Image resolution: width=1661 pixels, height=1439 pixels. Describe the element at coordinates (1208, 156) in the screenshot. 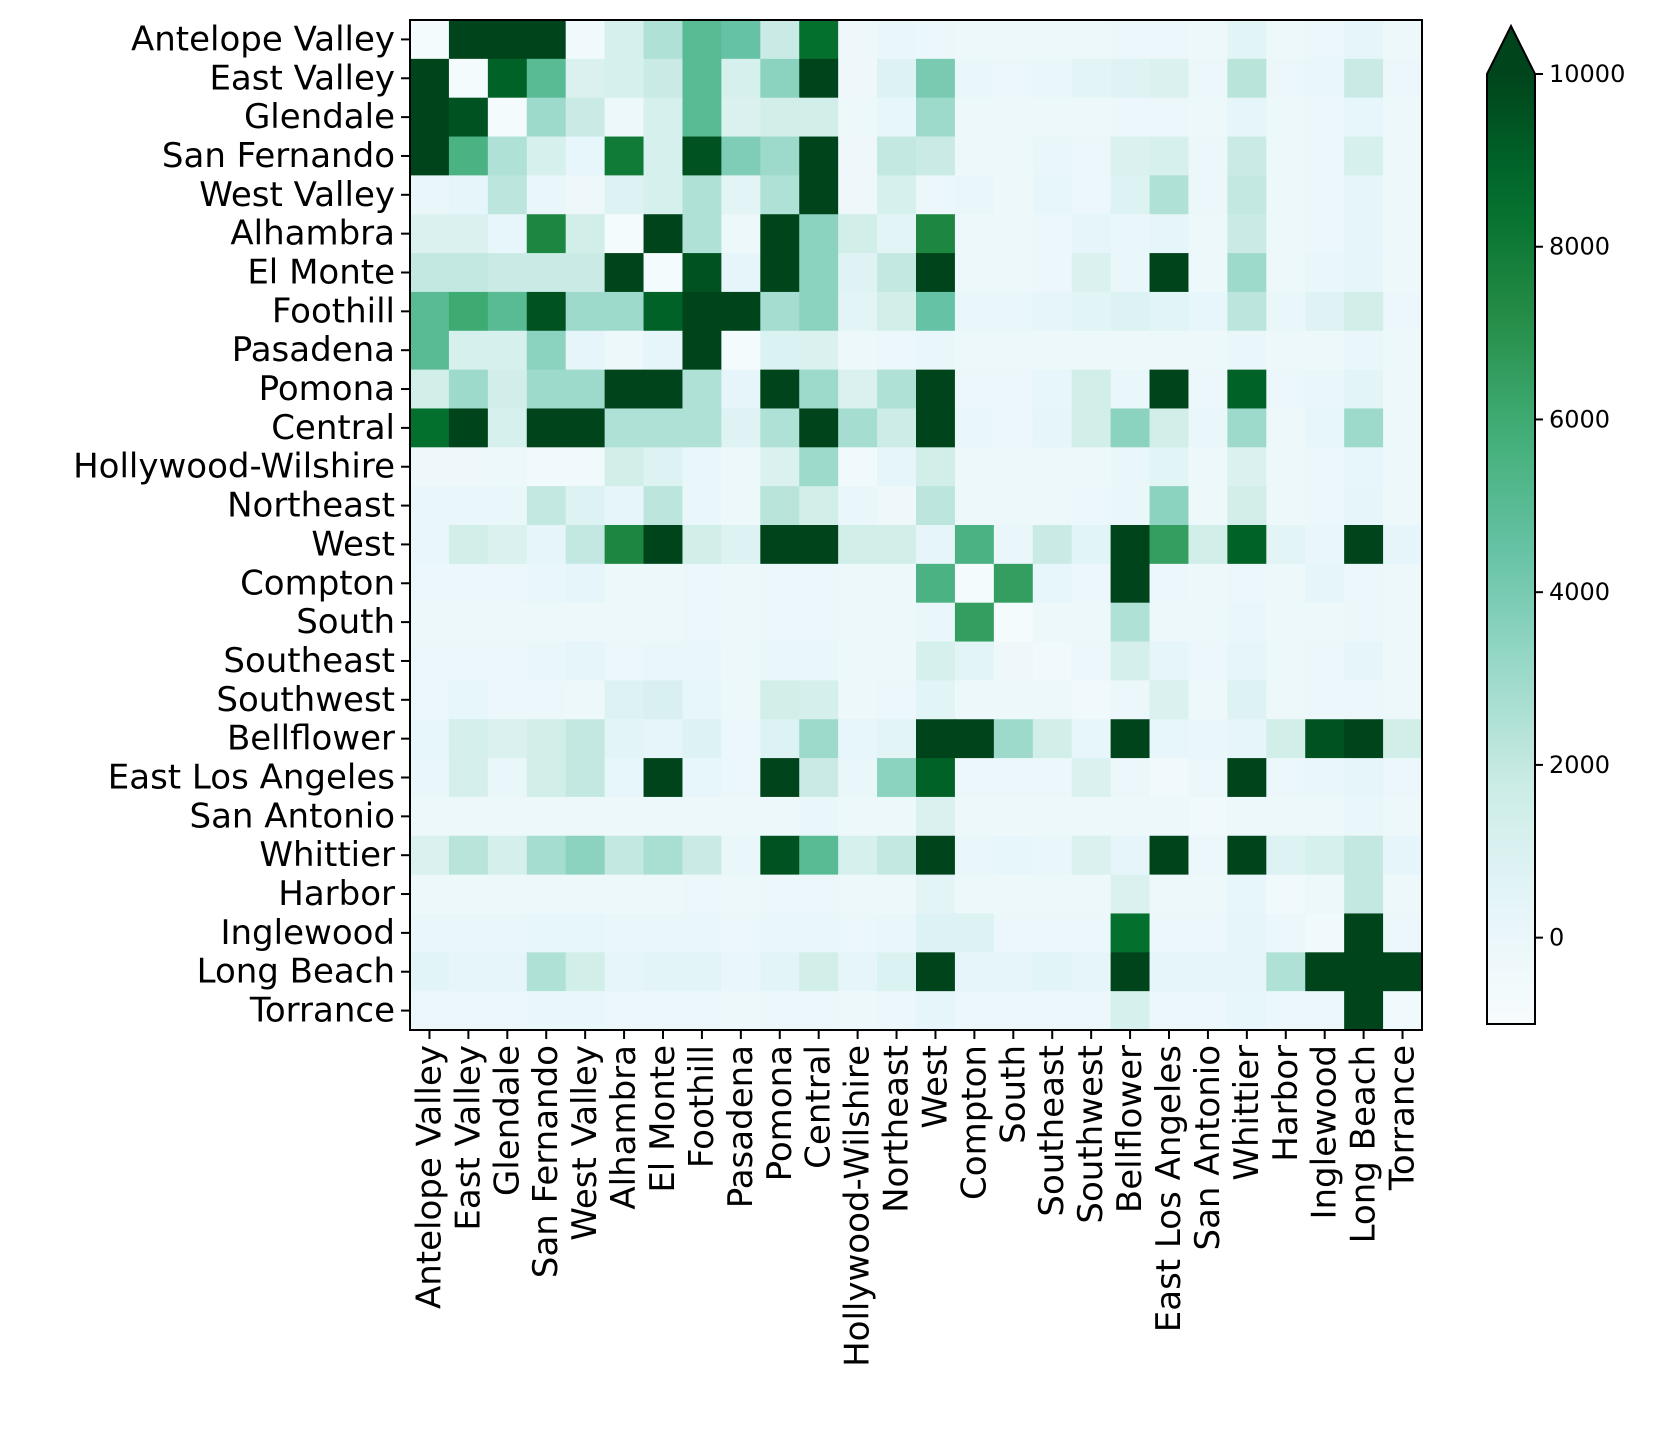

I see `heatmap-cell-san-fernando-to-san-antonio` at that location.